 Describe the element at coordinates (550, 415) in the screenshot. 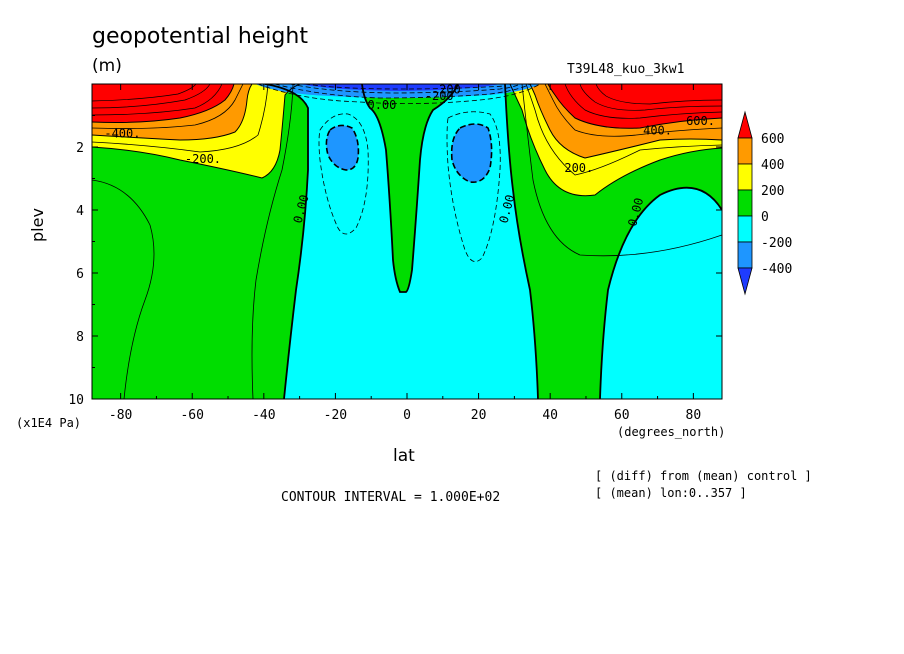

I see `x-tick-label: 40` at that location.